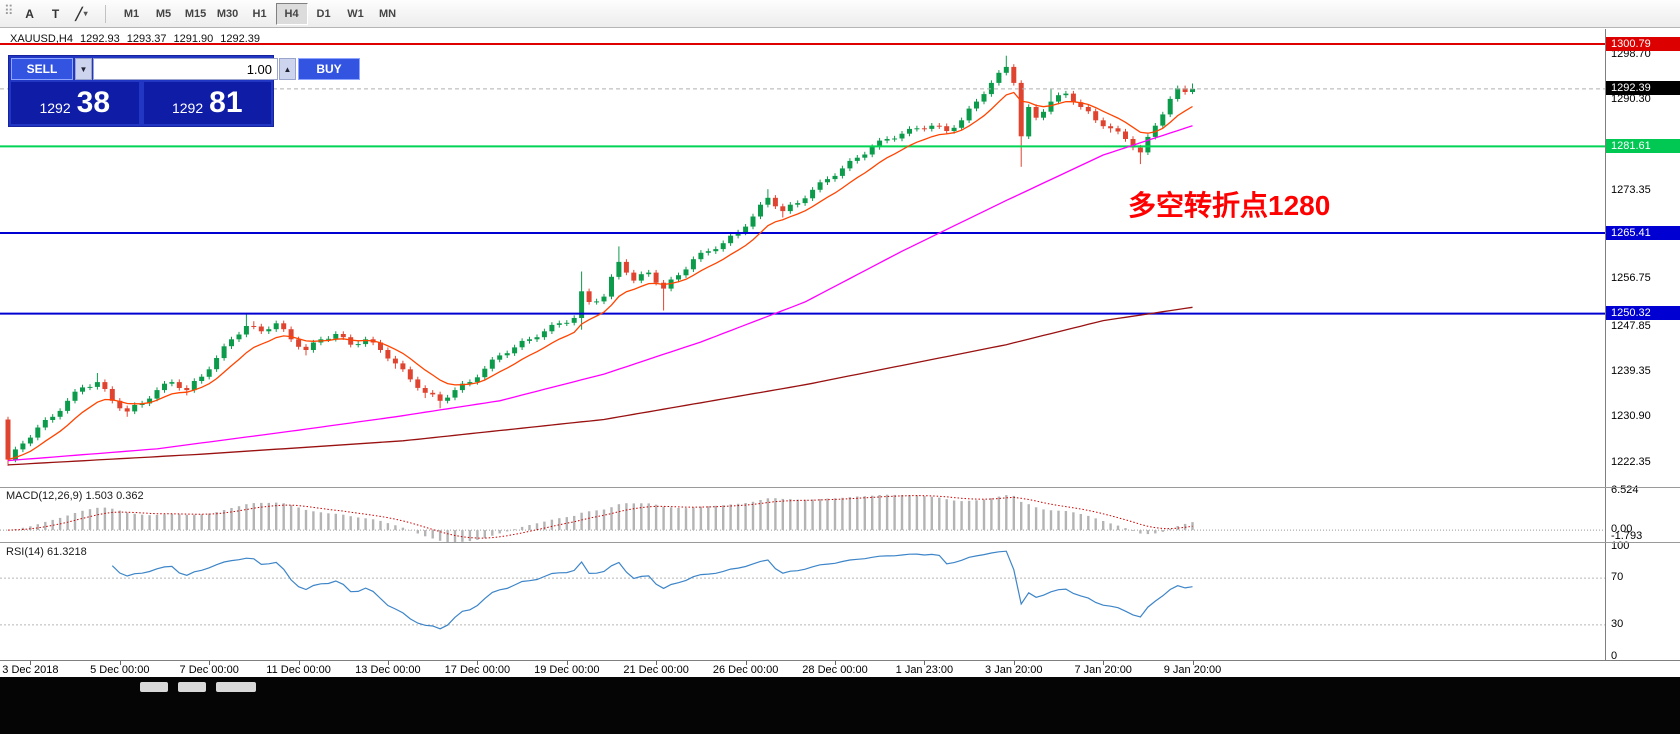 This screenshot has height=734, width=1680. Describe the element at coordinates (75, 103) in the screenshot. I see `sell-price-display: 1292 38` at that location.